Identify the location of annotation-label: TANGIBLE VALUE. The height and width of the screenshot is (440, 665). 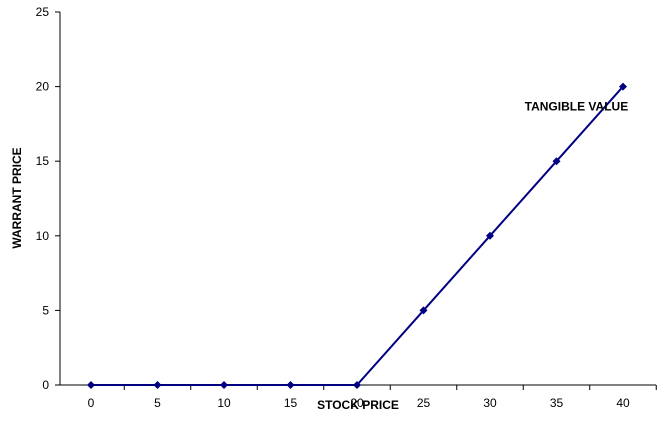
(577, 107).